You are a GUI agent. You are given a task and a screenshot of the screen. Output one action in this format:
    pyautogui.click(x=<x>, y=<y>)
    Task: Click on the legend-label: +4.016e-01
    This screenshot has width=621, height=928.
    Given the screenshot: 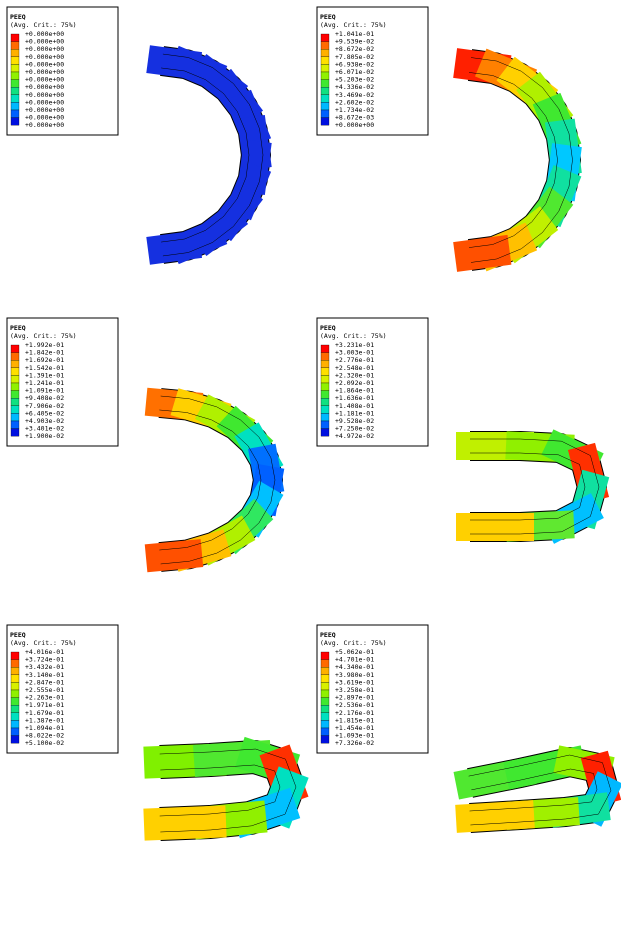 What is the action you would take?
    pyautogui.click(x=44, y=652)
    